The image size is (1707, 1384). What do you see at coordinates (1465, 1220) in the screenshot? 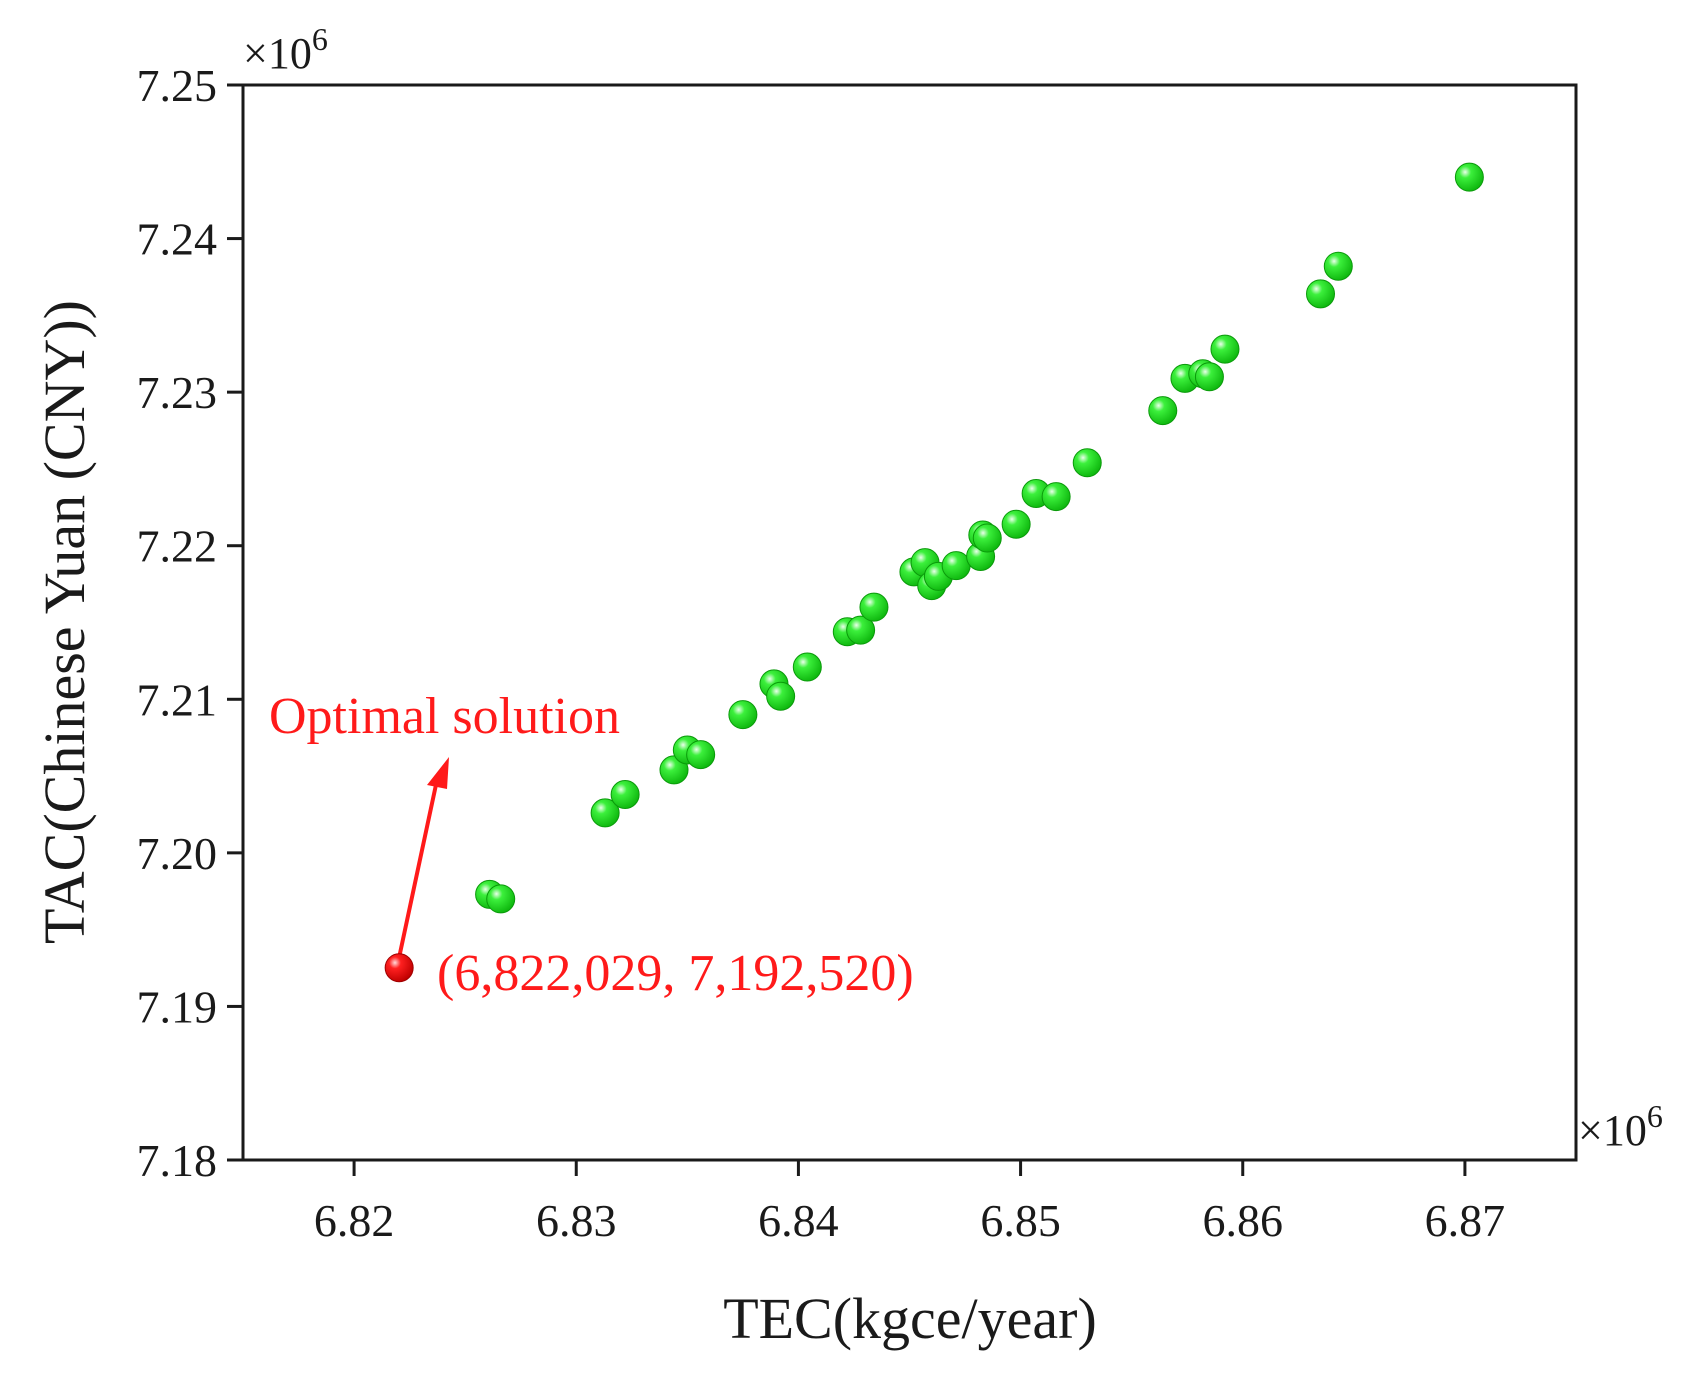
I see `x-tick-label: 6.87` at bounding box center [1465, 1220].